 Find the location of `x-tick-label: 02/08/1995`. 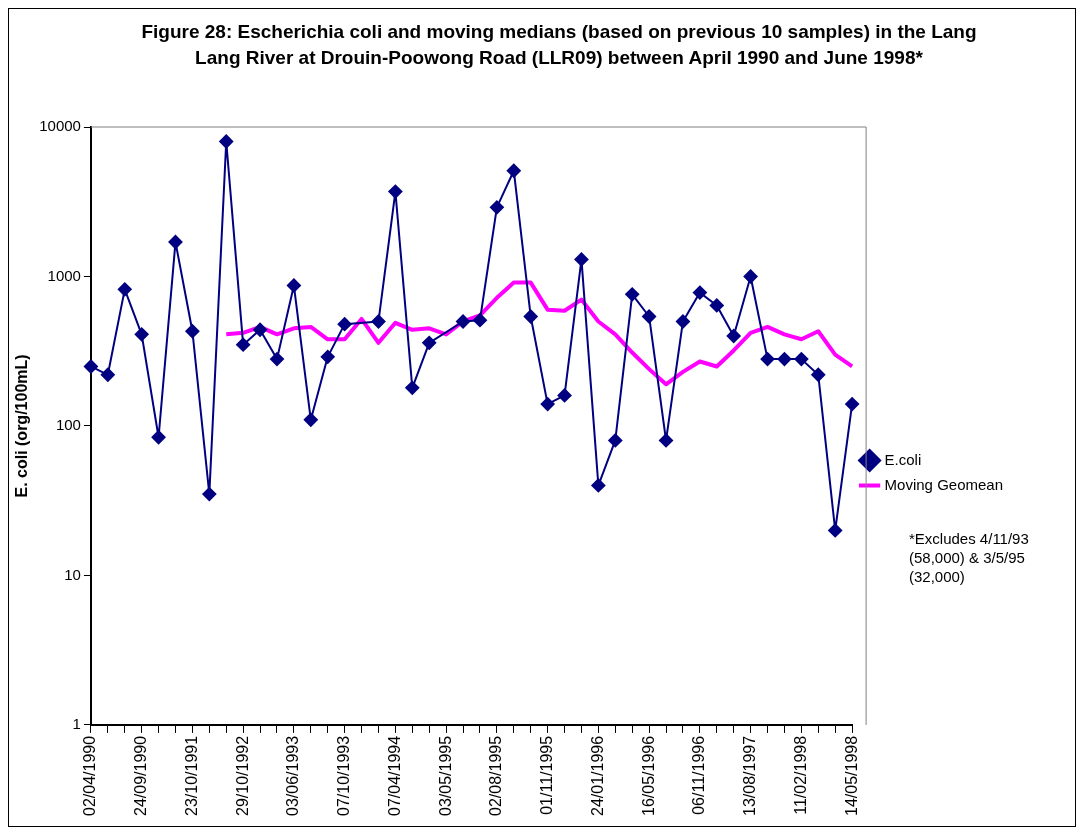

x-tick-label: 02/08/1995 is located at coordinates (496, 775).